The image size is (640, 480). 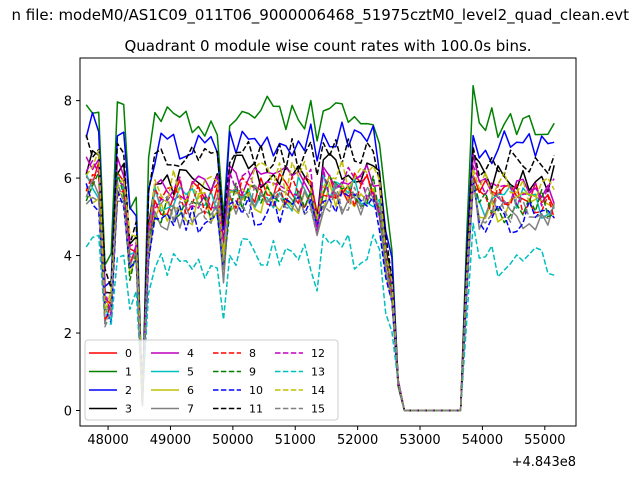 What do you see at coordinates (544, 462) in the screenshot?
I see `x-offset-label: +4.843e8` at bounding box center [544, 462].